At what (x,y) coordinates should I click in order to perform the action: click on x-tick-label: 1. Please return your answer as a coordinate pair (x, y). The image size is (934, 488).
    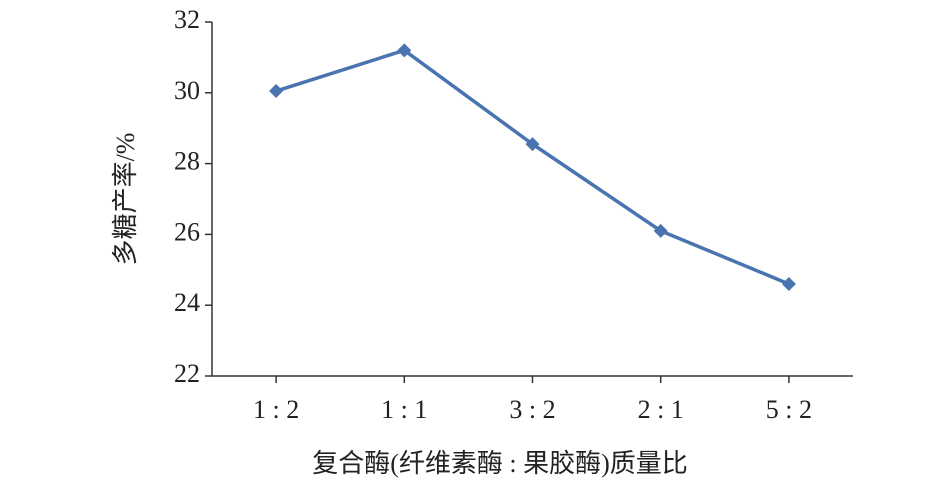
    Looking at the image, I should click on (404, 409).